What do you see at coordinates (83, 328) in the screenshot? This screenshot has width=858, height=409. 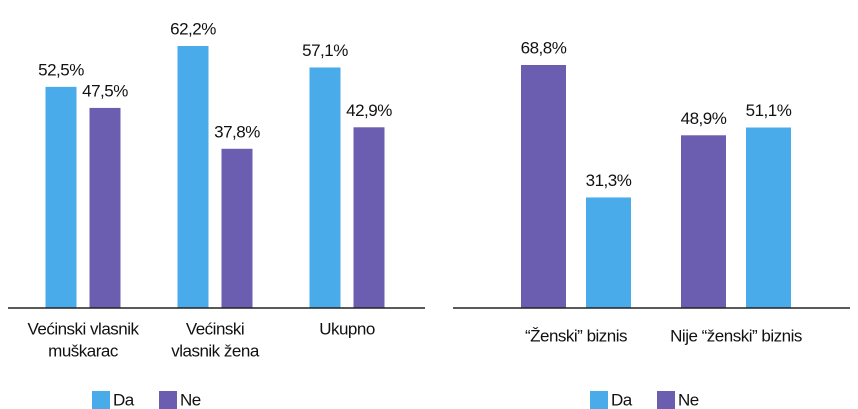 I see `category-label: Većinski vlasnik` at bounding box center [83, 328].